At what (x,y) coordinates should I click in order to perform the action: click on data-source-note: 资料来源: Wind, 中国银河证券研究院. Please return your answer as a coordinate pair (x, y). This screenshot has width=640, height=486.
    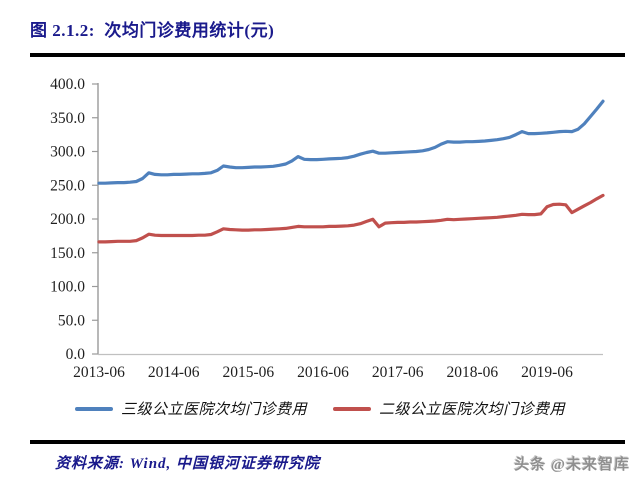
    Looking at the image, I should click on (188, 464).